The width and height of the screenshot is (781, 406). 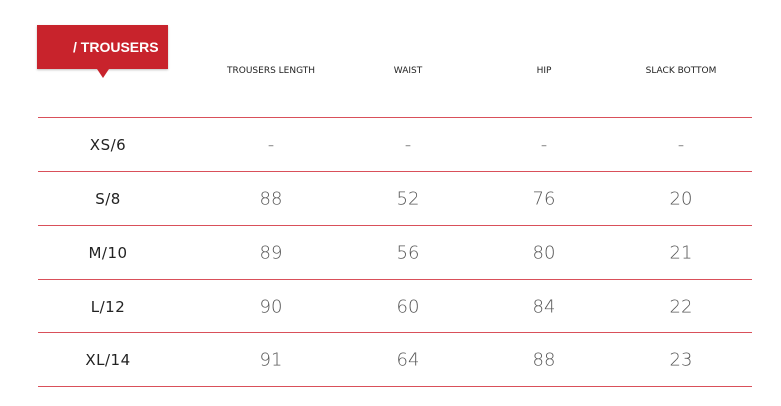 What do you see at coordinates (408, 71) in the screenshot?
I see `column-header: WAIST` at bounding box center [408, 71].